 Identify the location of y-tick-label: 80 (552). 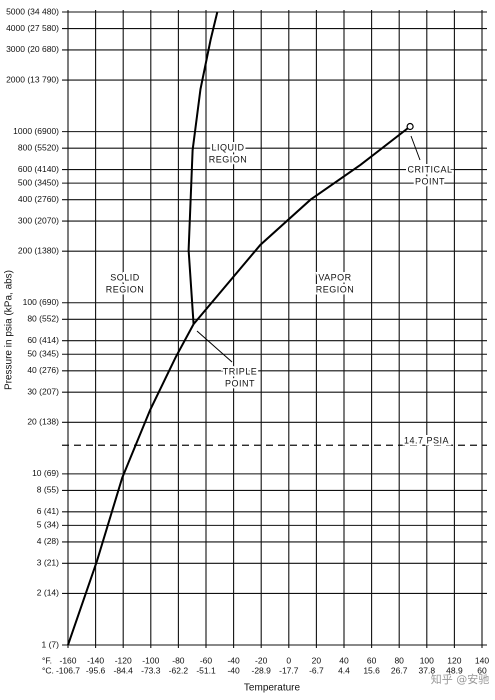
(43, 319).